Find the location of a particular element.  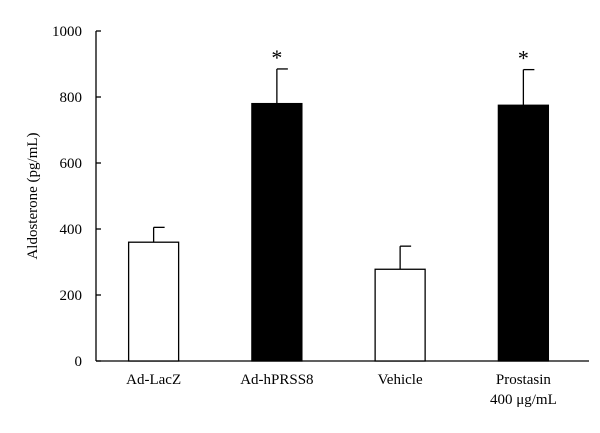

y-tick-label: 600 is located at coordinates (71, 164).